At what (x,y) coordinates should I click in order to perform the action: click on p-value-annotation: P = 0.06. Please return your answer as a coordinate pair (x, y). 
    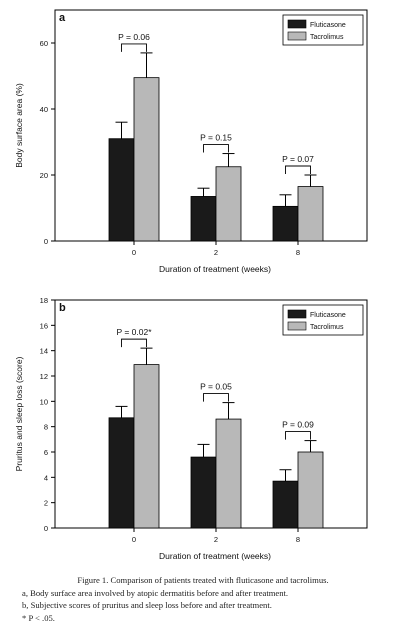
    Looking at the image, I should click on (134, 37).